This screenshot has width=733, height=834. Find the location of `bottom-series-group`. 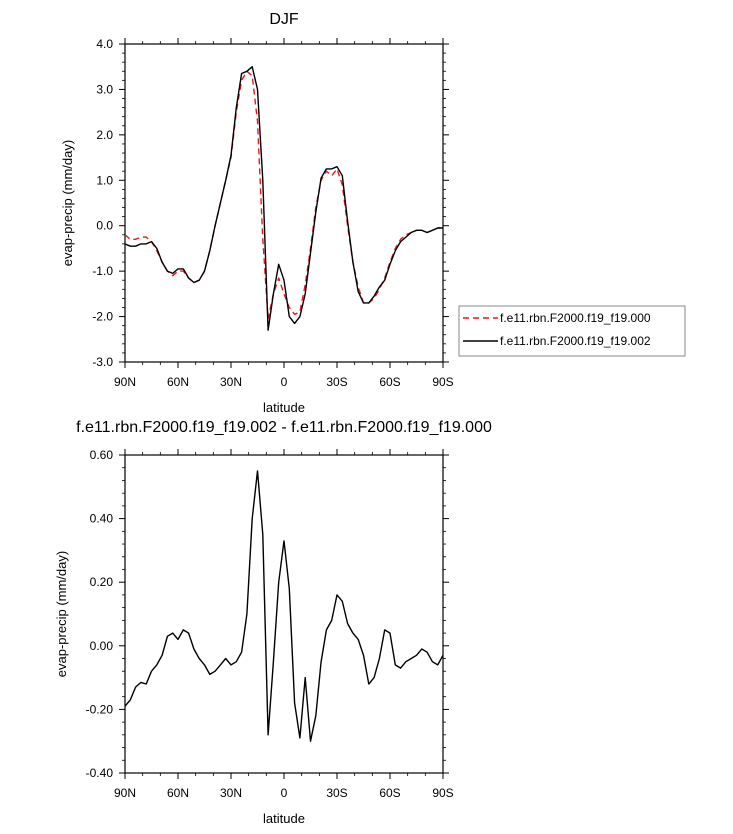

bottom-series-group is located at coordinates (284, 606).